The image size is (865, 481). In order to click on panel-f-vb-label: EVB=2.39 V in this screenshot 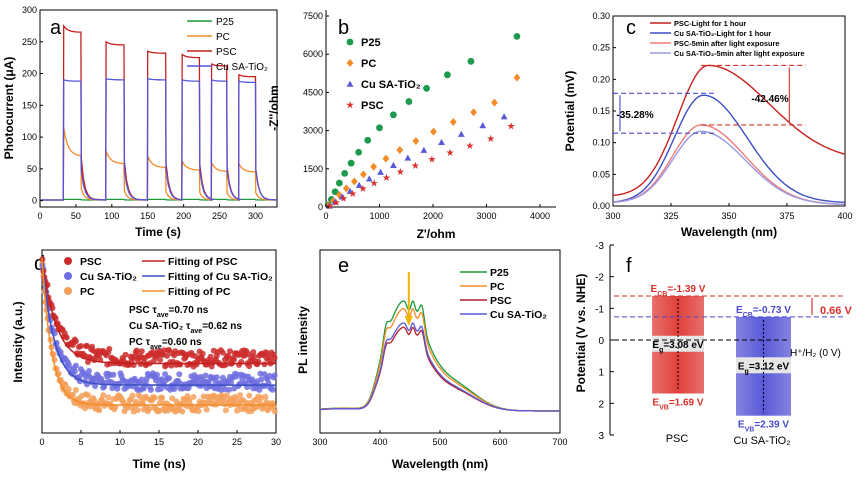, I will do `click(763, 427)`.